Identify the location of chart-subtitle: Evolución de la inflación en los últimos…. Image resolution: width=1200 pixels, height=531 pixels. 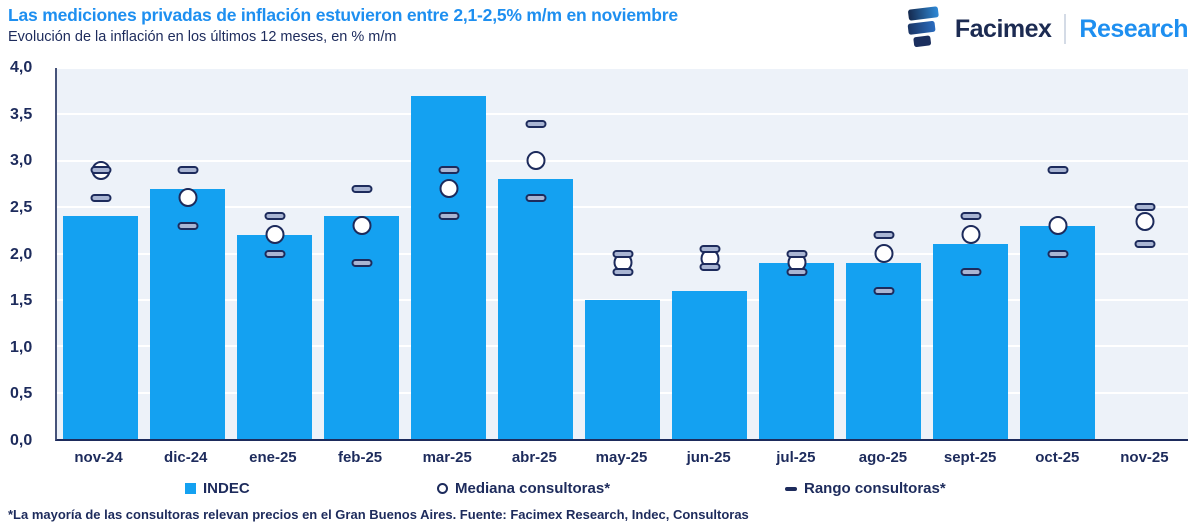
(202, 37).